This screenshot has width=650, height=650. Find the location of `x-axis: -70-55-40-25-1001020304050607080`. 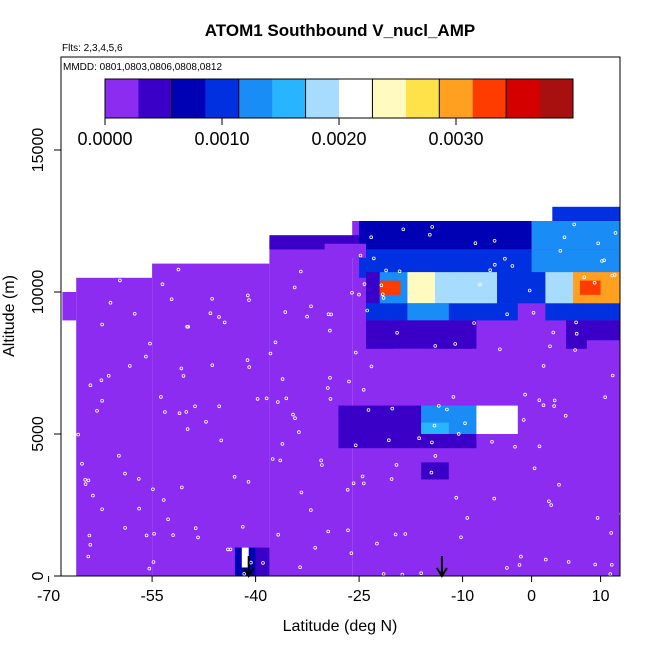

x-axis: -70-55-40-25-1001020304050607080 is located at coordinates (323, 590).